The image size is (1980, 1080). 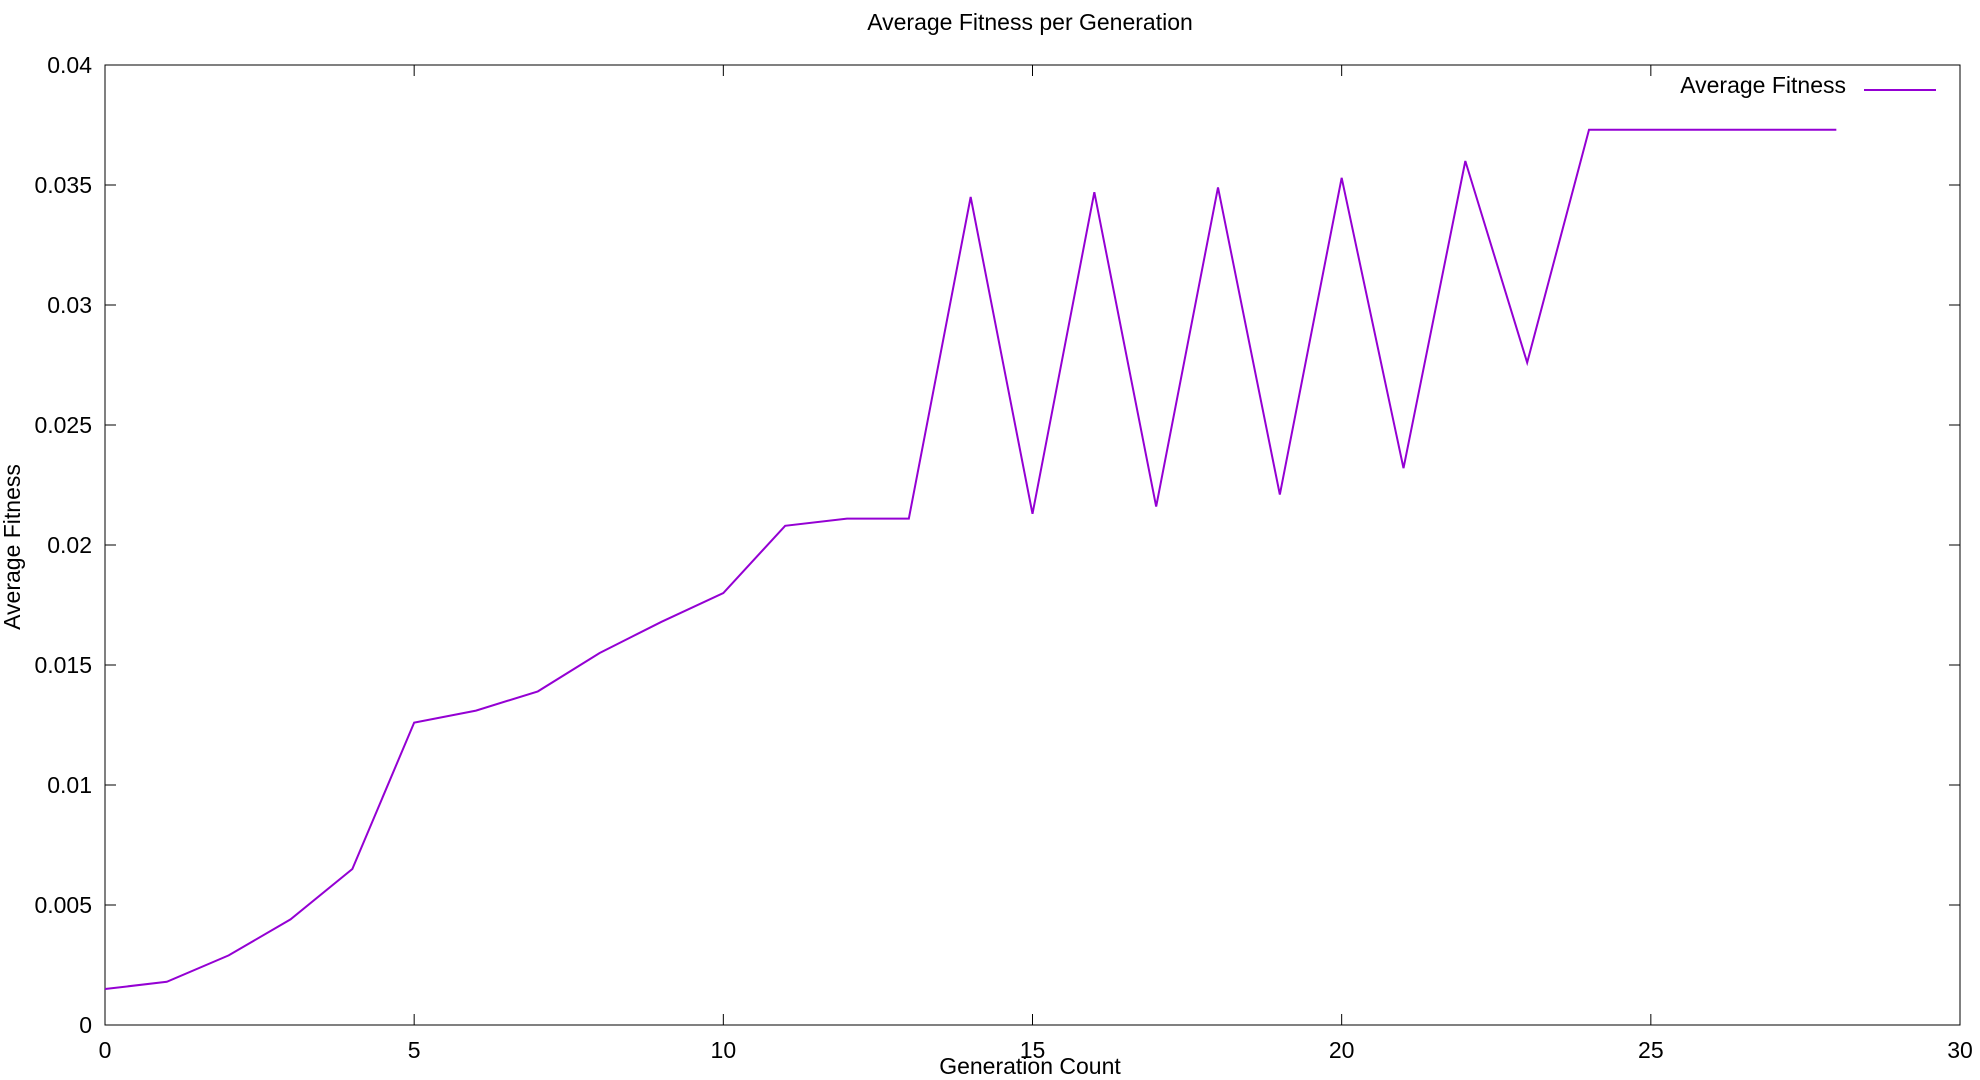 What do you see at coordinates (1763, 85) in the screenshot?
I see `legend-label-average-fitness: Average Fitness` at bounding box center [1763, 85].